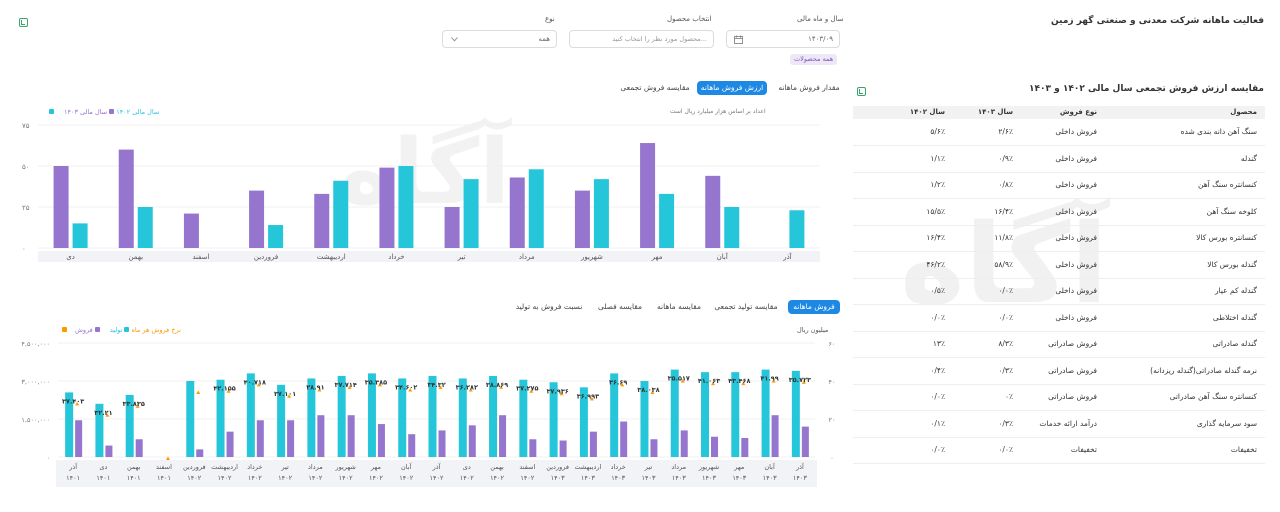 The image size is (1280, 512). I want to click on type-select: همه, so click(499, 39).